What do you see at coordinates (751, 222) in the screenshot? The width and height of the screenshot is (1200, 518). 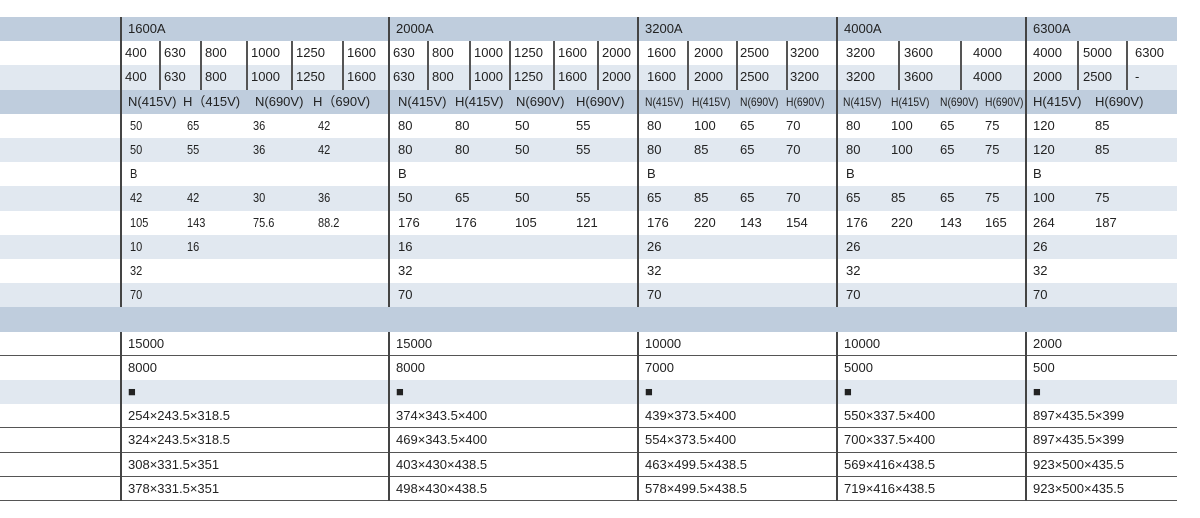 I see `spec-value: 143` at bounding box center [751, 222].